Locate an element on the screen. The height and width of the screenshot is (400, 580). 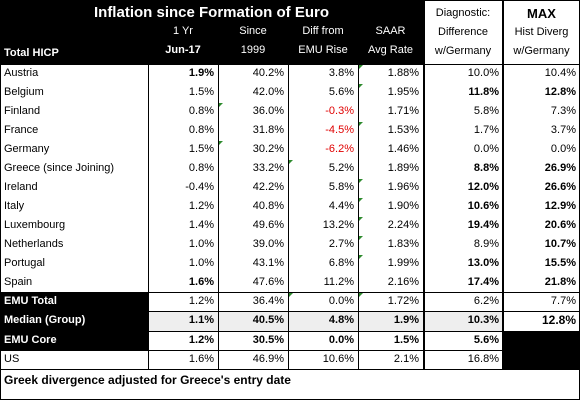
country-label: Spain is located at coordinates (18, 282).